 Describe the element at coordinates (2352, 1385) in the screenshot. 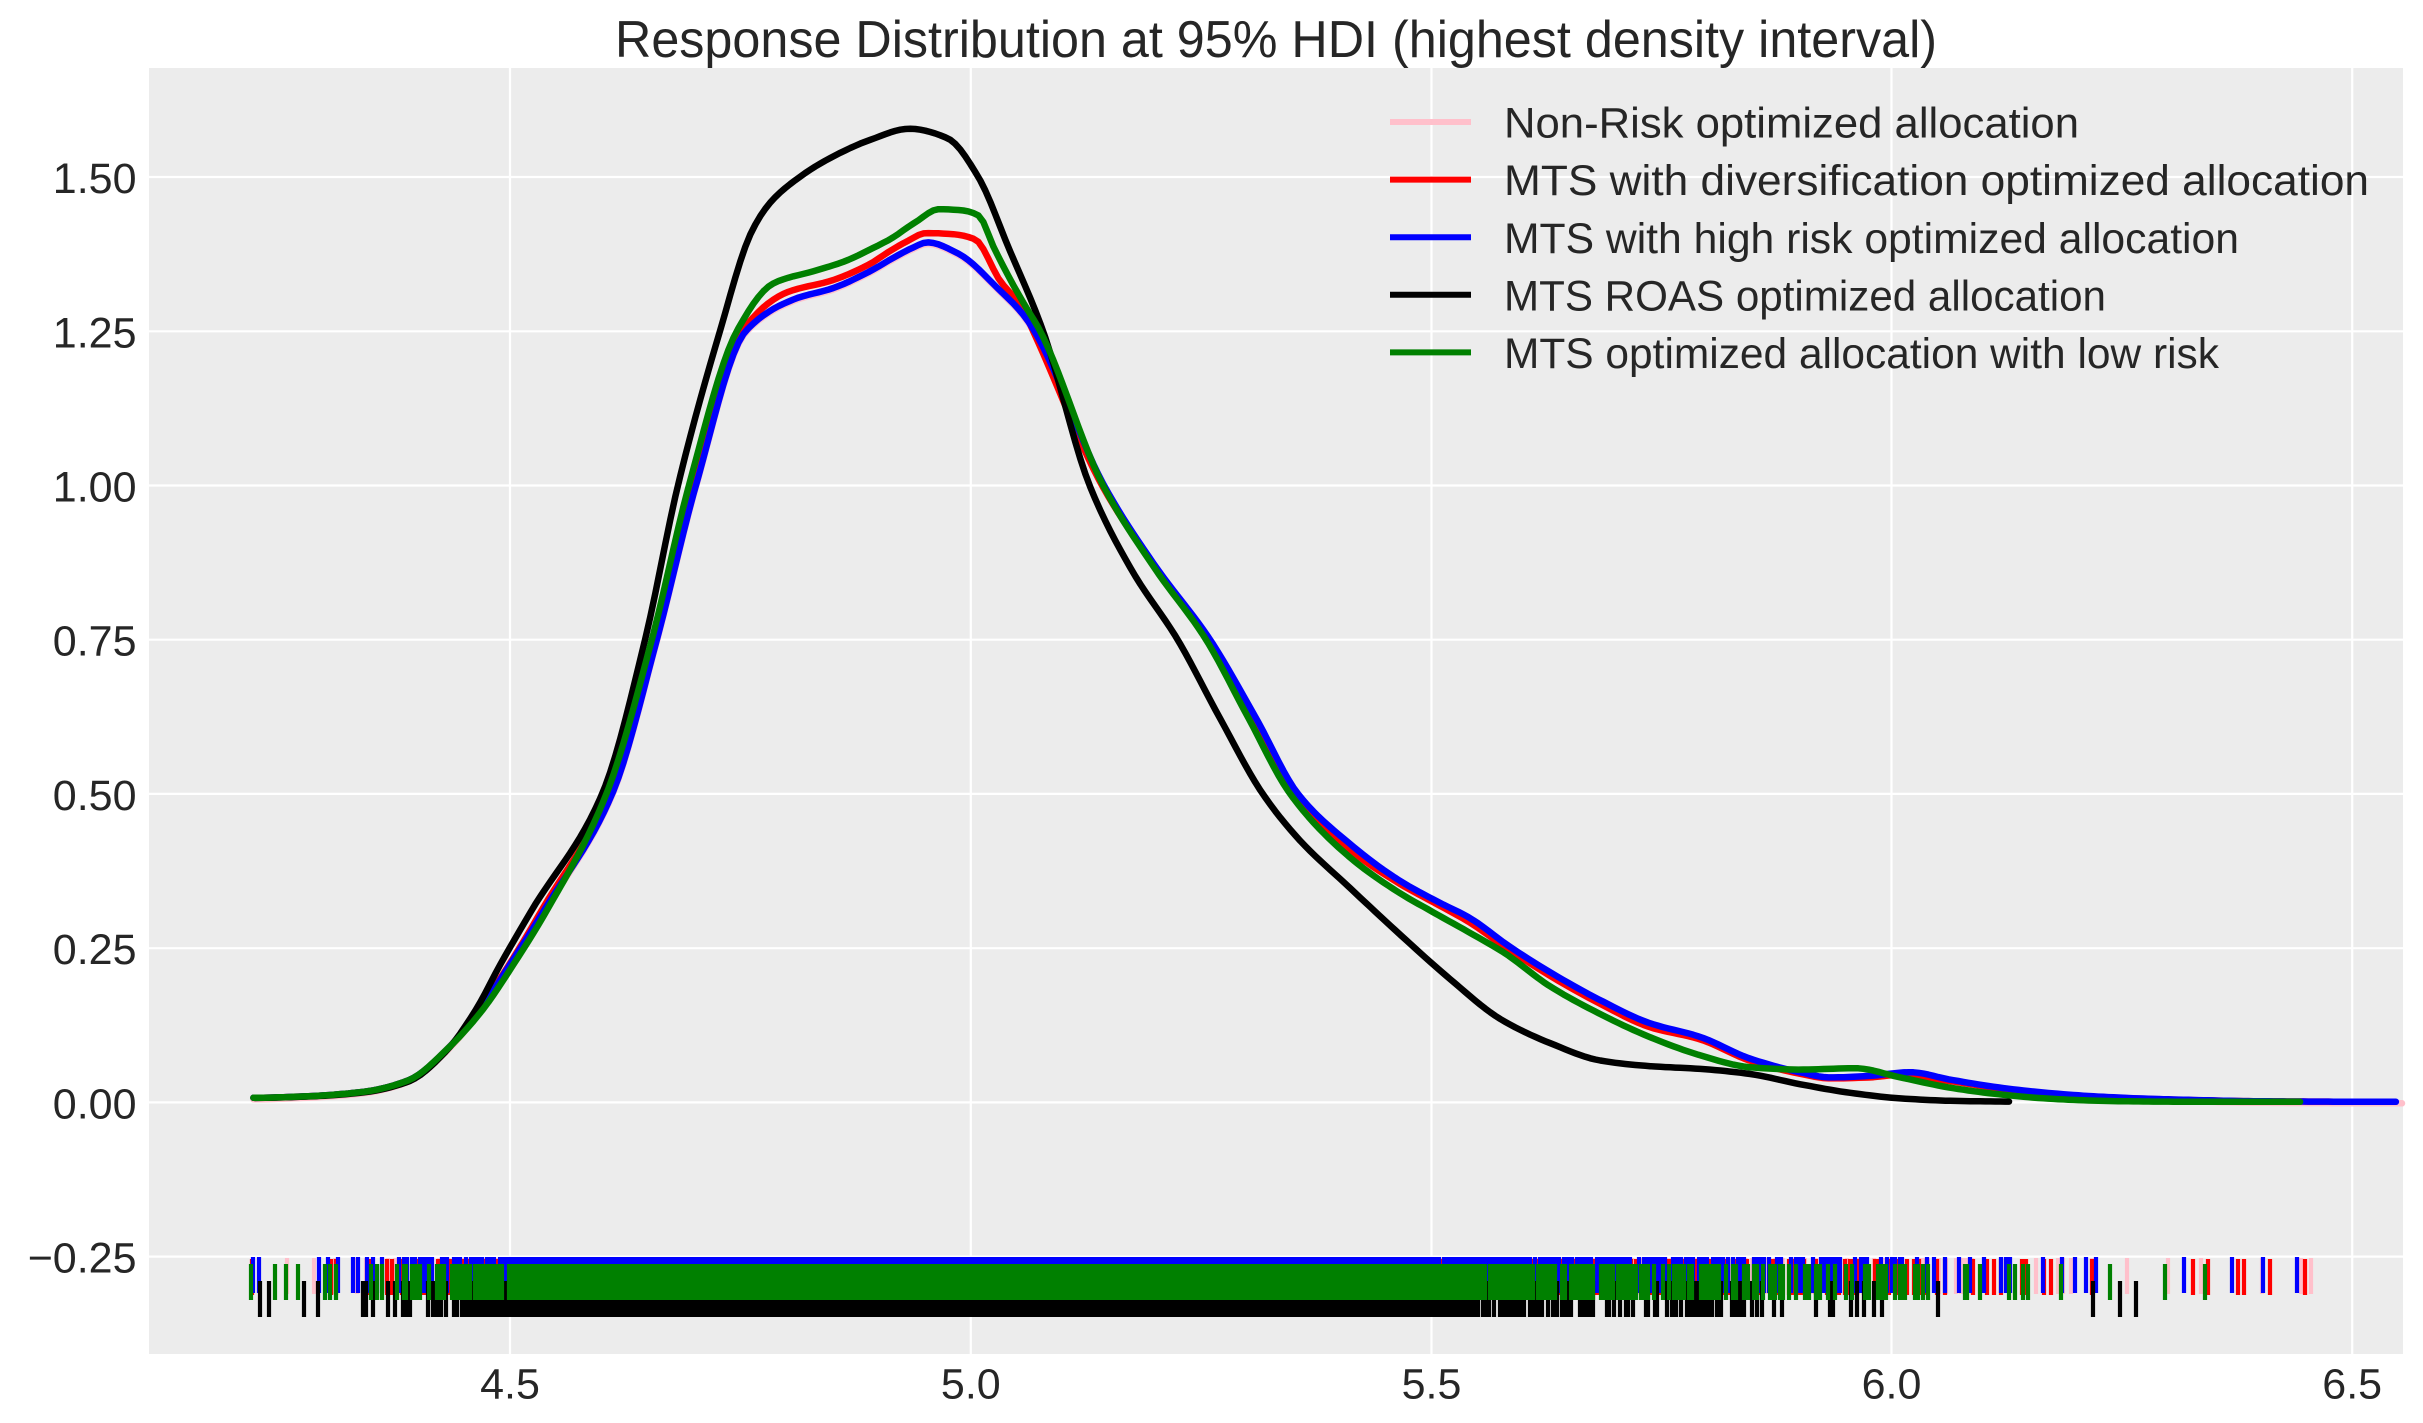

I see `svg-text: 6.5` at that location.